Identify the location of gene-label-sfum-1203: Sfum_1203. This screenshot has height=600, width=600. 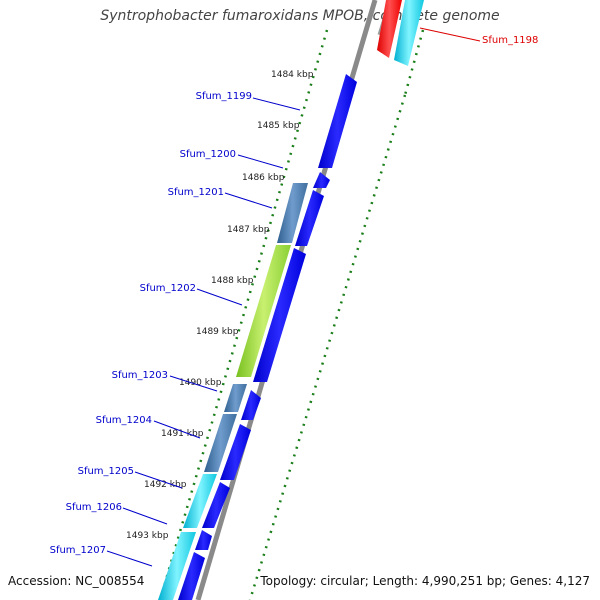
(140, 375).